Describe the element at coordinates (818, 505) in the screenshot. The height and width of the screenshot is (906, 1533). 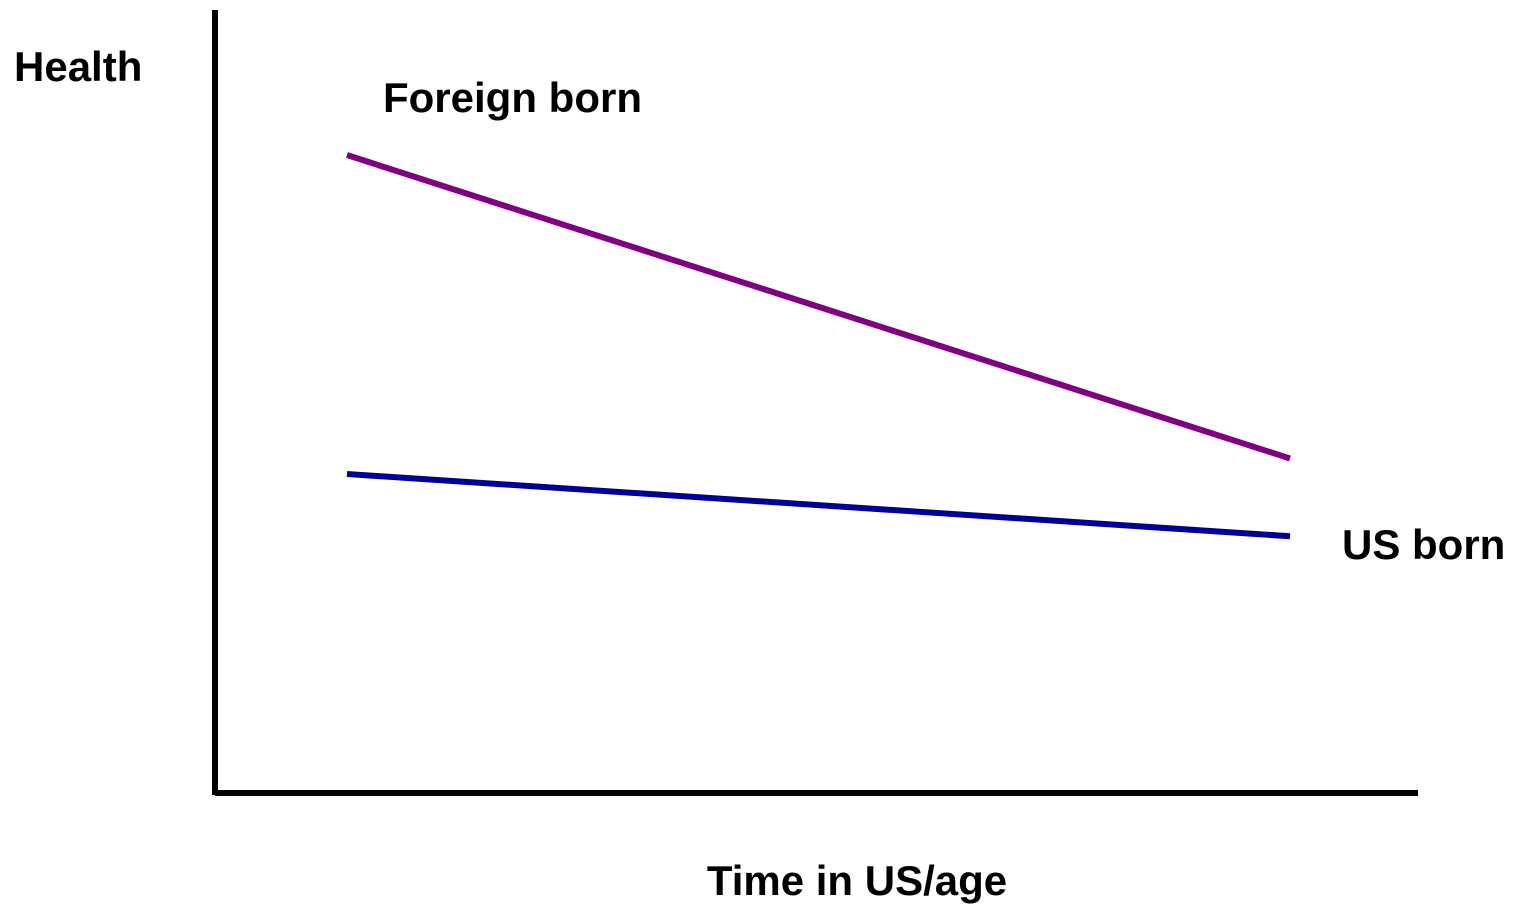
I see `series-line-us-born` at that location.